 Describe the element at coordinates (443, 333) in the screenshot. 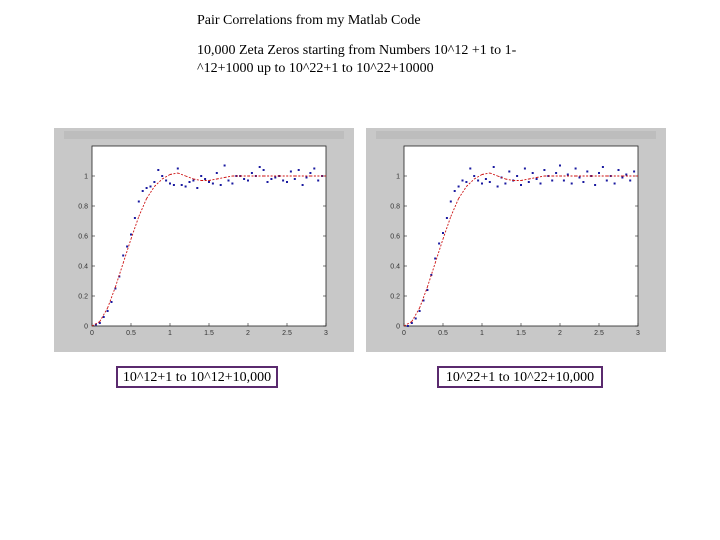

I see `x-tick-label: 0.5` at that location.